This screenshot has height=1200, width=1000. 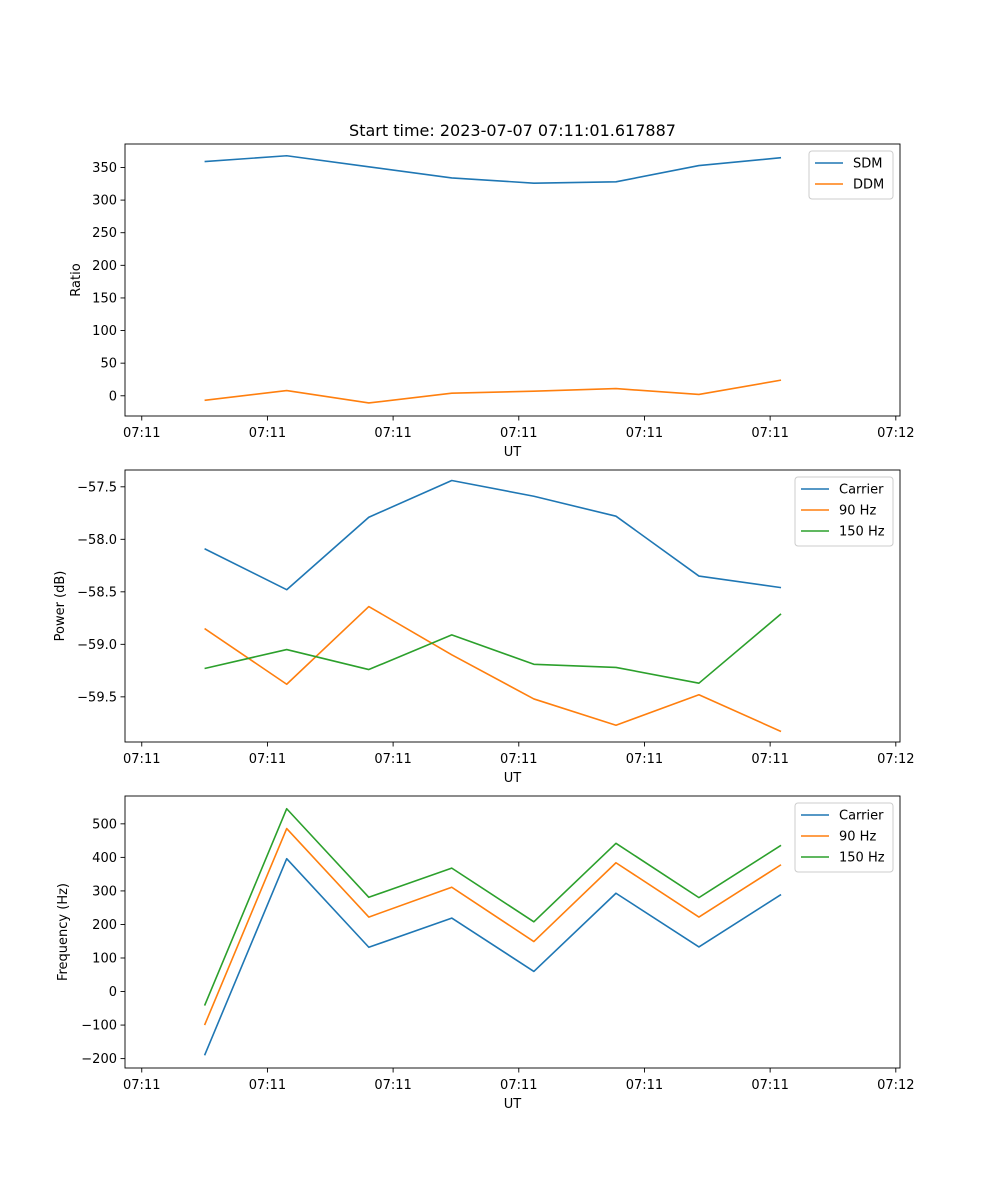 I want to click on y-tick-label: −200, so click(x=99, y=1059).